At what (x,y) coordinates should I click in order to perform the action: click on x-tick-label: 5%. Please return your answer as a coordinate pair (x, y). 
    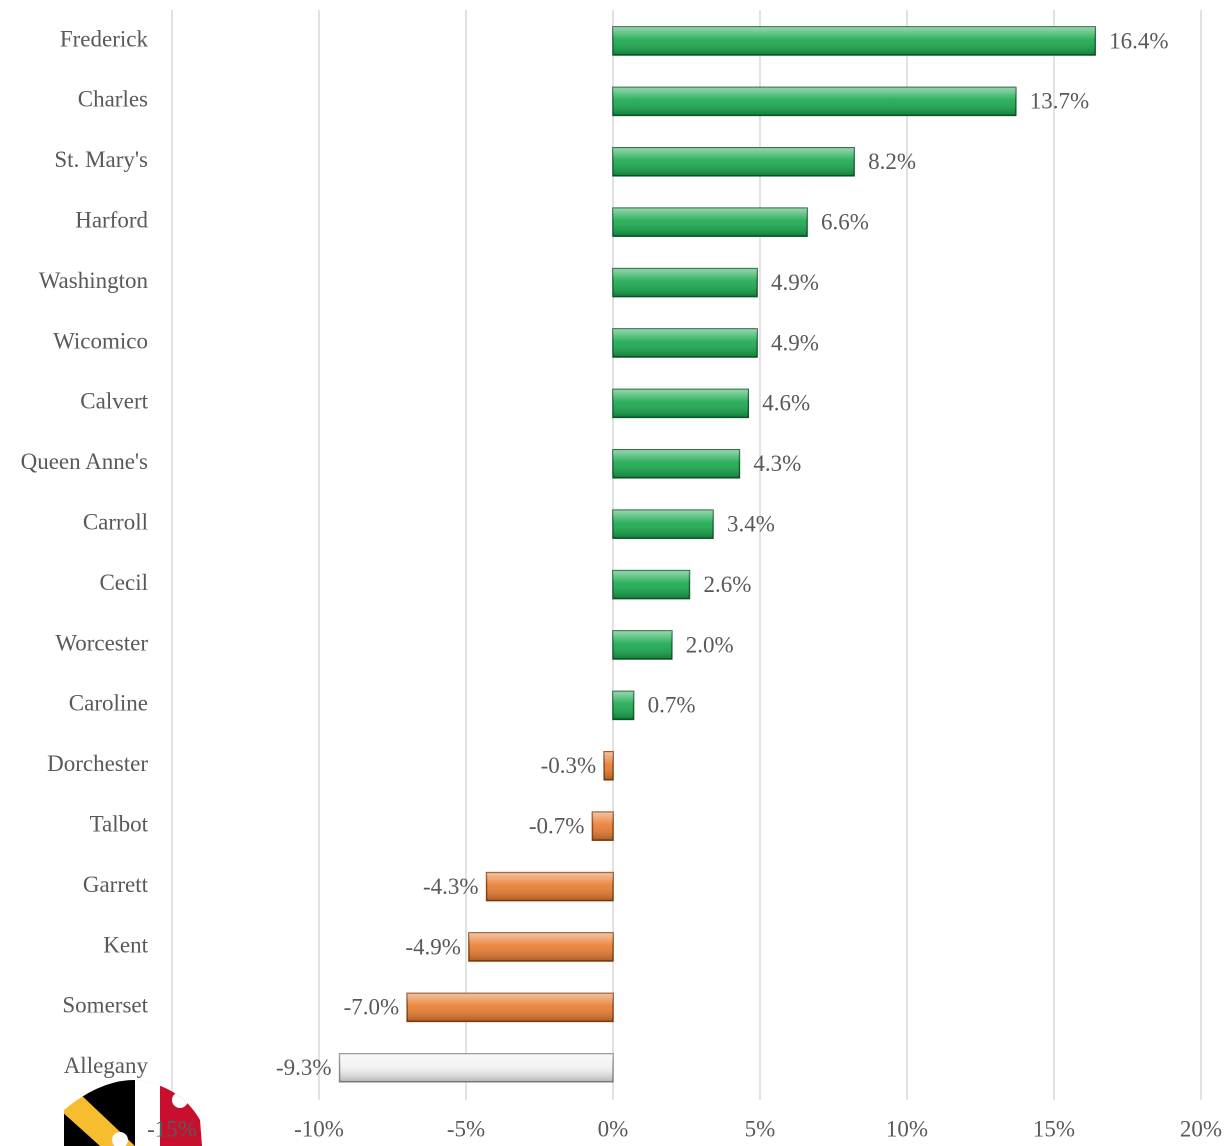
    Looking at the image, I should click on (760, 1128).